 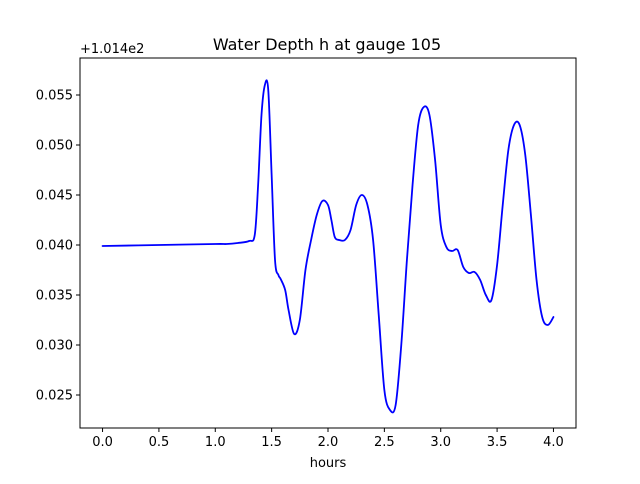 I want to click on y-axis: 0.025 0.030 0.035 0.040 0.045 0.050 0.055, so click(x=58, y=246).